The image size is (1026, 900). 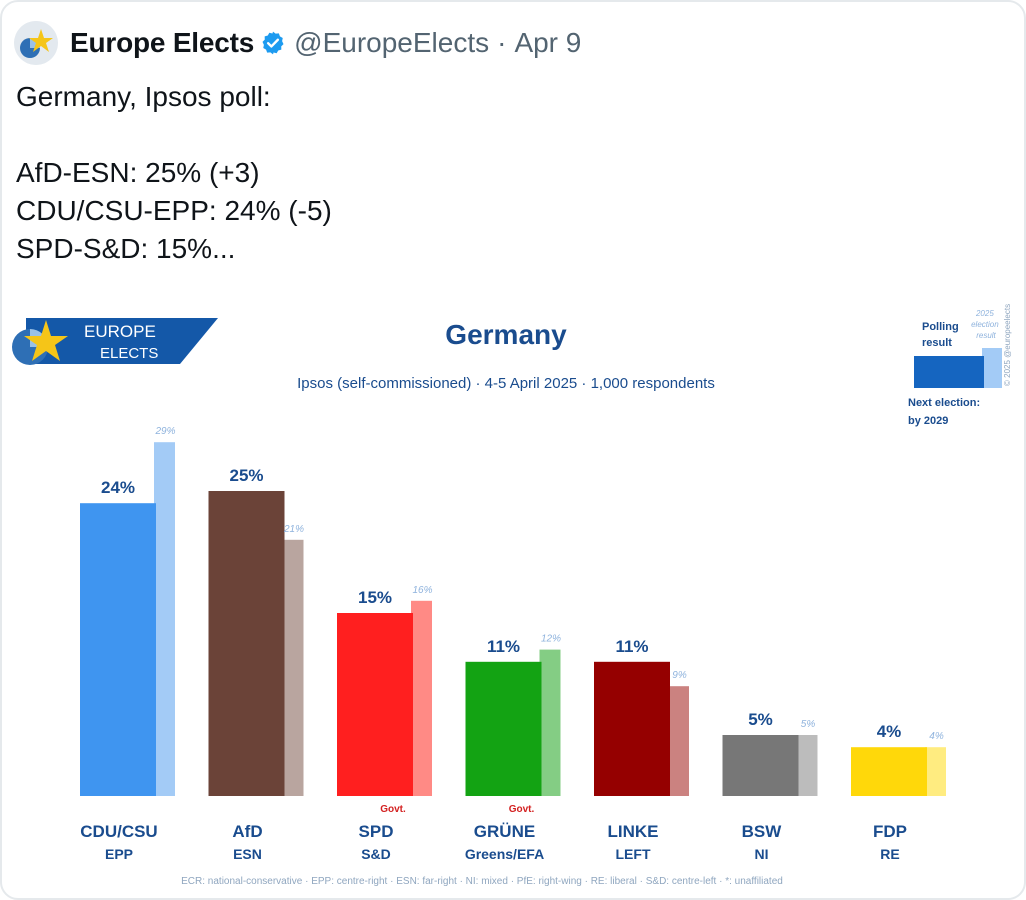 I want to click on group-label: RE, so click(x=889, y=854).